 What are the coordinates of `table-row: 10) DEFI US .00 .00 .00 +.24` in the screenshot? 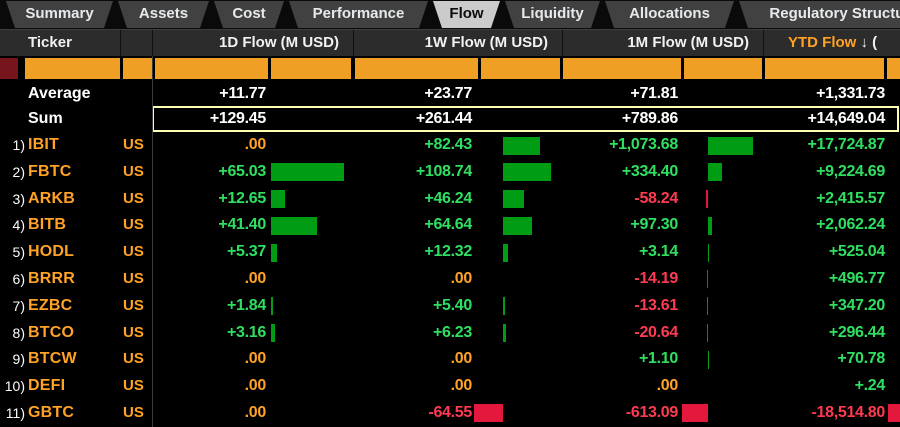 It's located at (450, 386).